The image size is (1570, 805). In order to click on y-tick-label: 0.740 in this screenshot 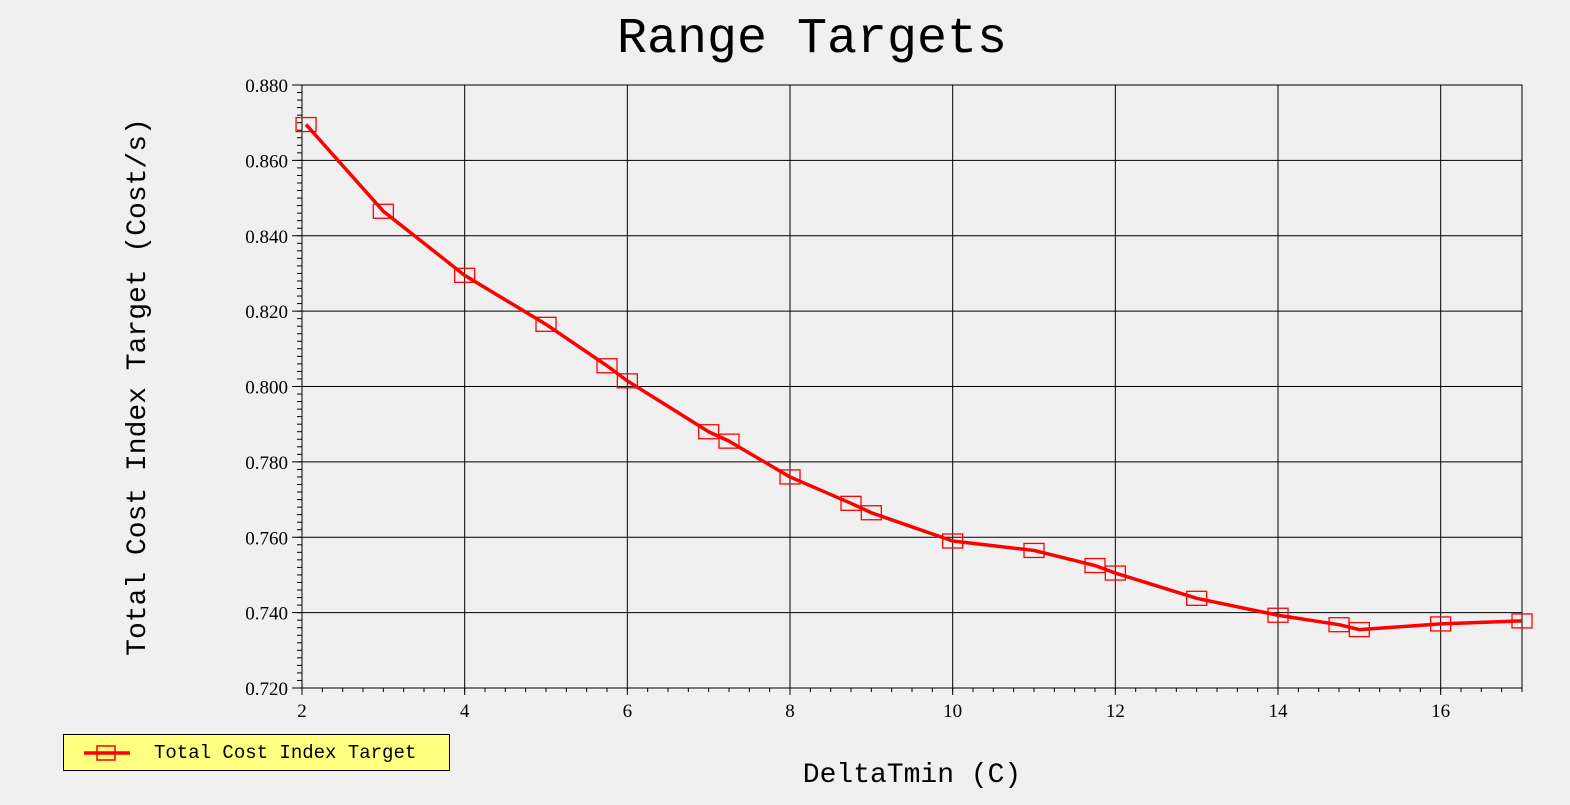, I will do `click(266, 614)`.